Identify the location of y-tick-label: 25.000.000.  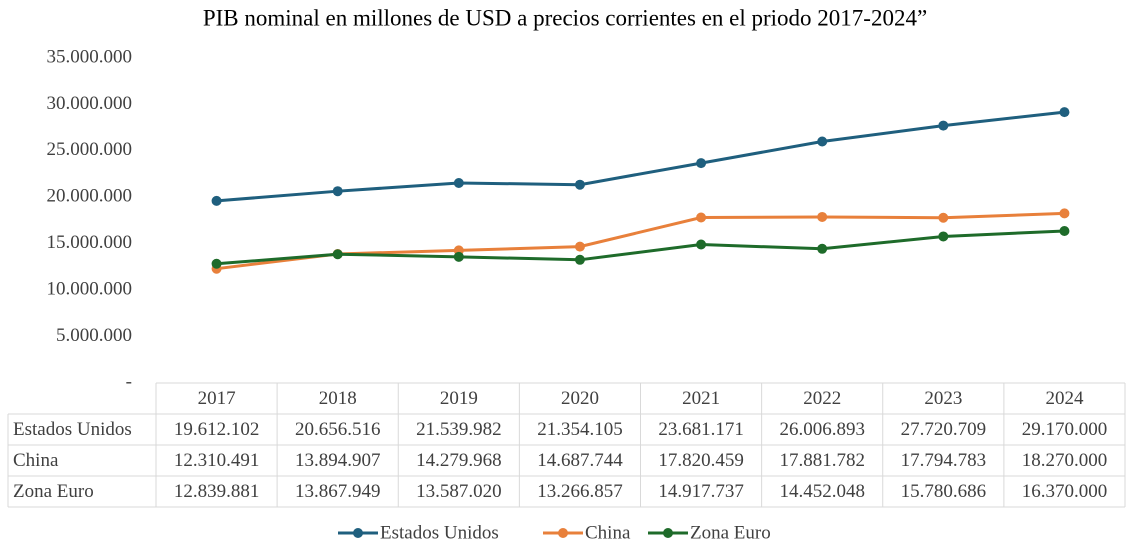
(90, 149).